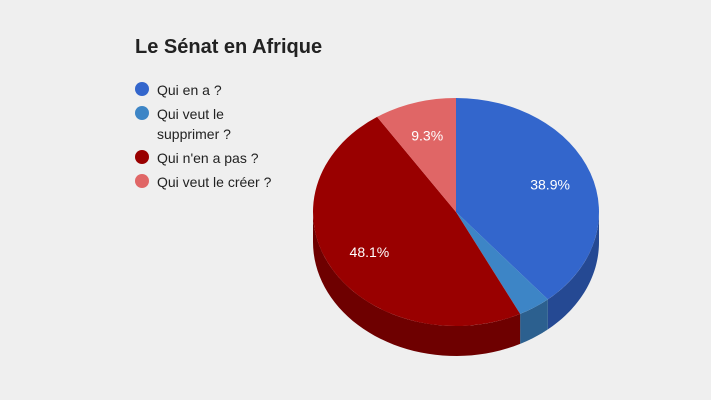 This screenshot has height=400, width=711. I want to click on pie-slice-label: 9.3%, so click(427, 136).